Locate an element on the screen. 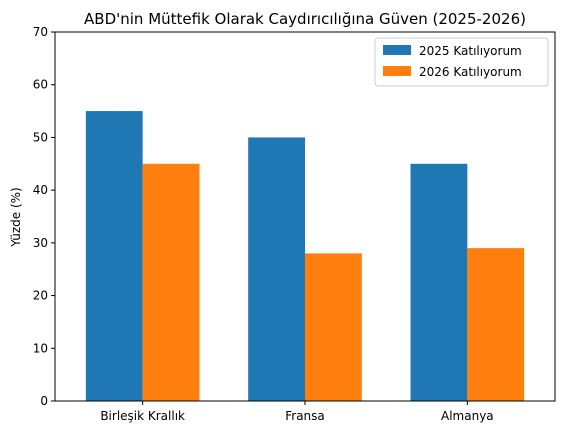 The width and height of the screenshot is (562, 435). legend-box is located at coordinates (461, 62).